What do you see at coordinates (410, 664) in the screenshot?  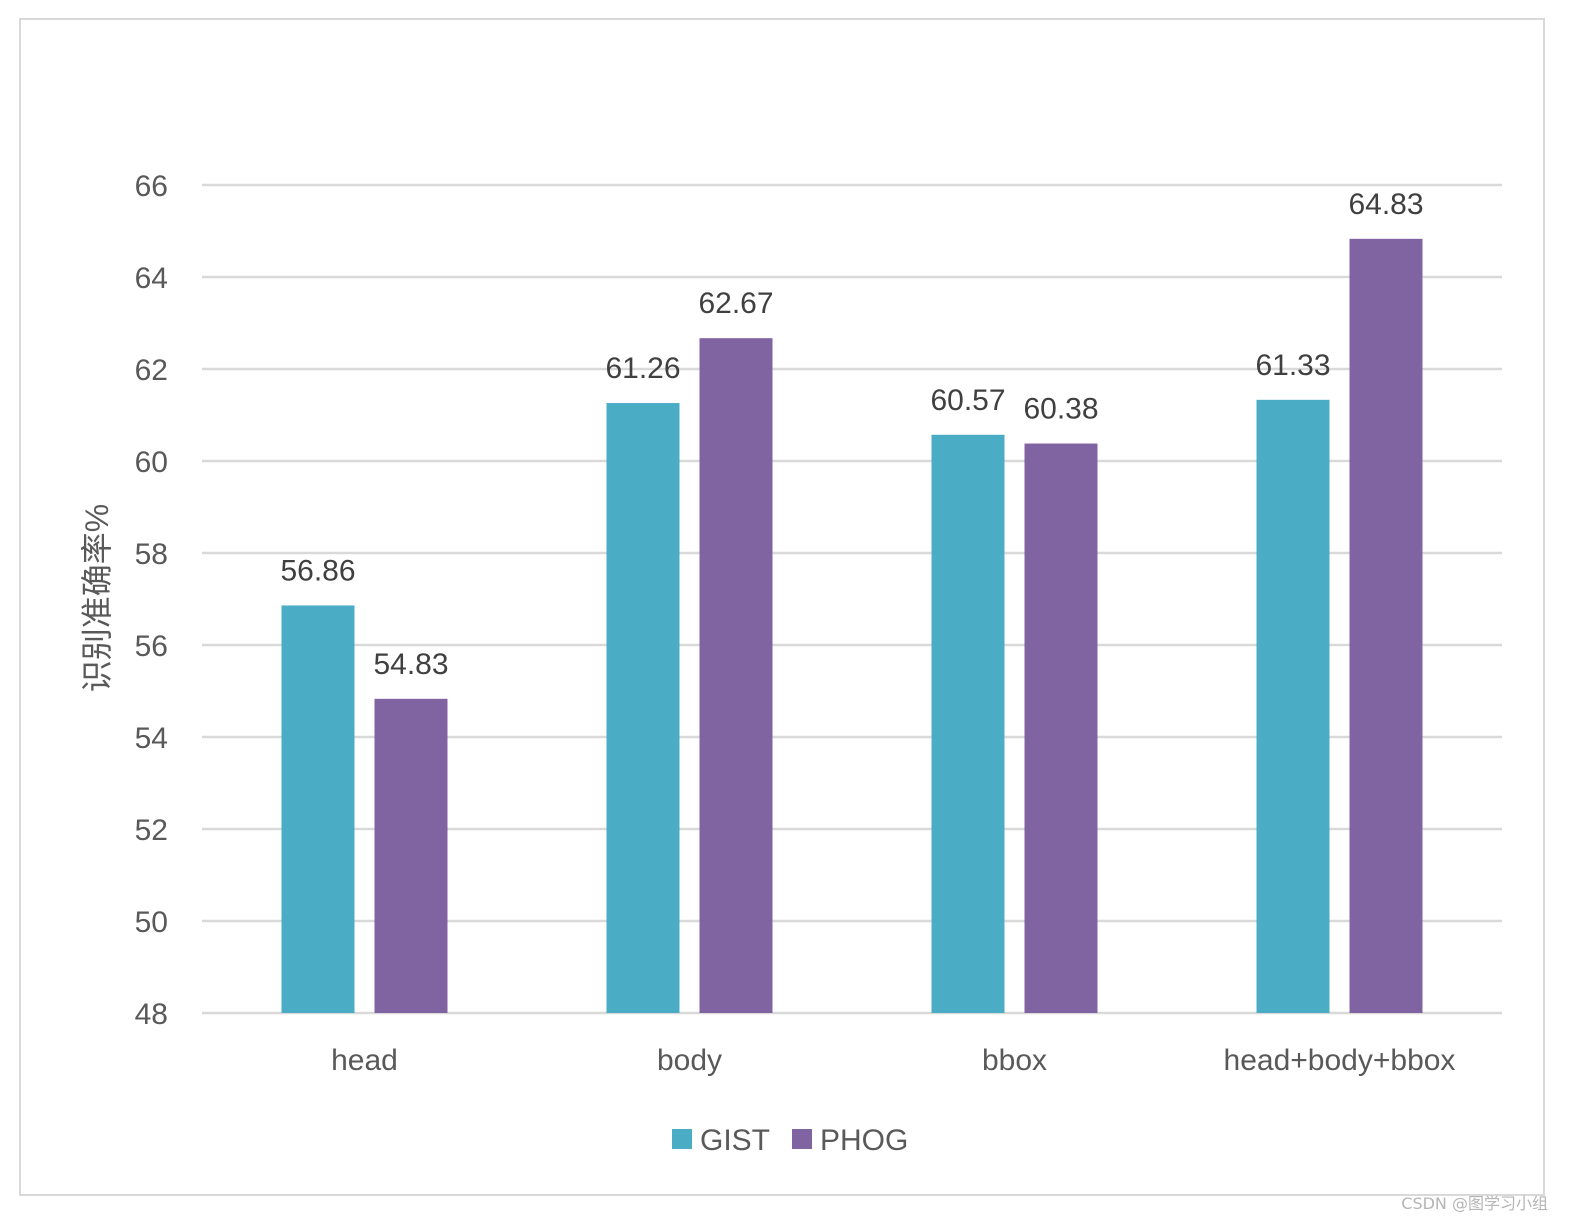 I see `data-label-phog: 54.83` at bounding box center [410, 664].